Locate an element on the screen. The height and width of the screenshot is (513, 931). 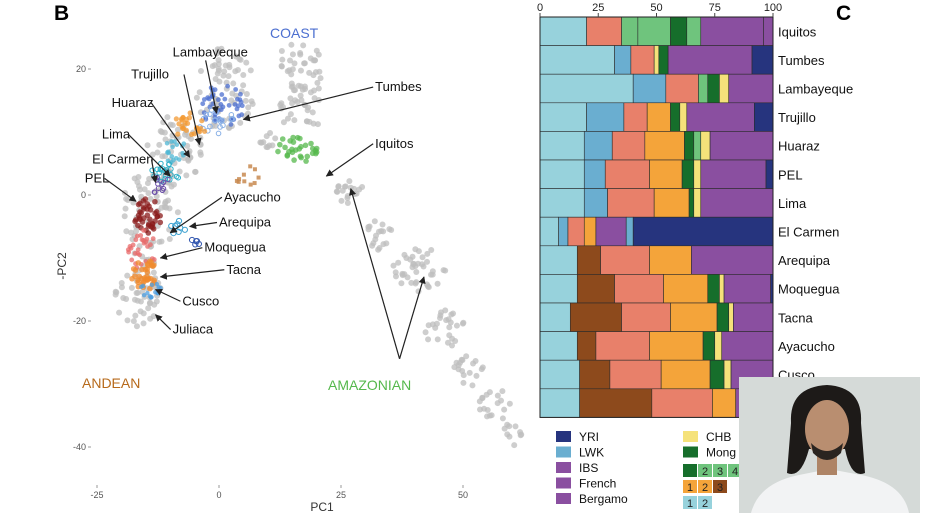
bar-tick-label: 50 is located at coordinates (656, 8).